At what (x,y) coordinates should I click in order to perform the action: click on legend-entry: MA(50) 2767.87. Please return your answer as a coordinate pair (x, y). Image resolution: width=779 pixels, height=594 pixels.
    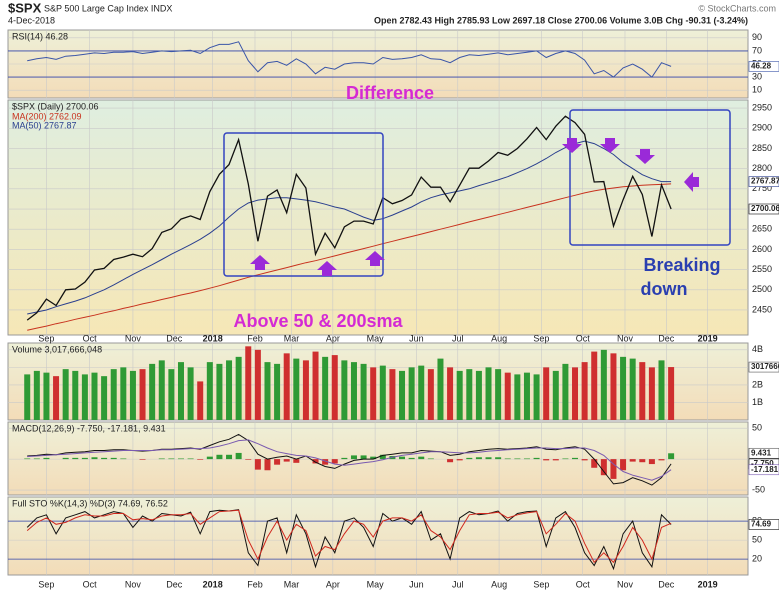
    Looking at the image, I should click on (44, 125).